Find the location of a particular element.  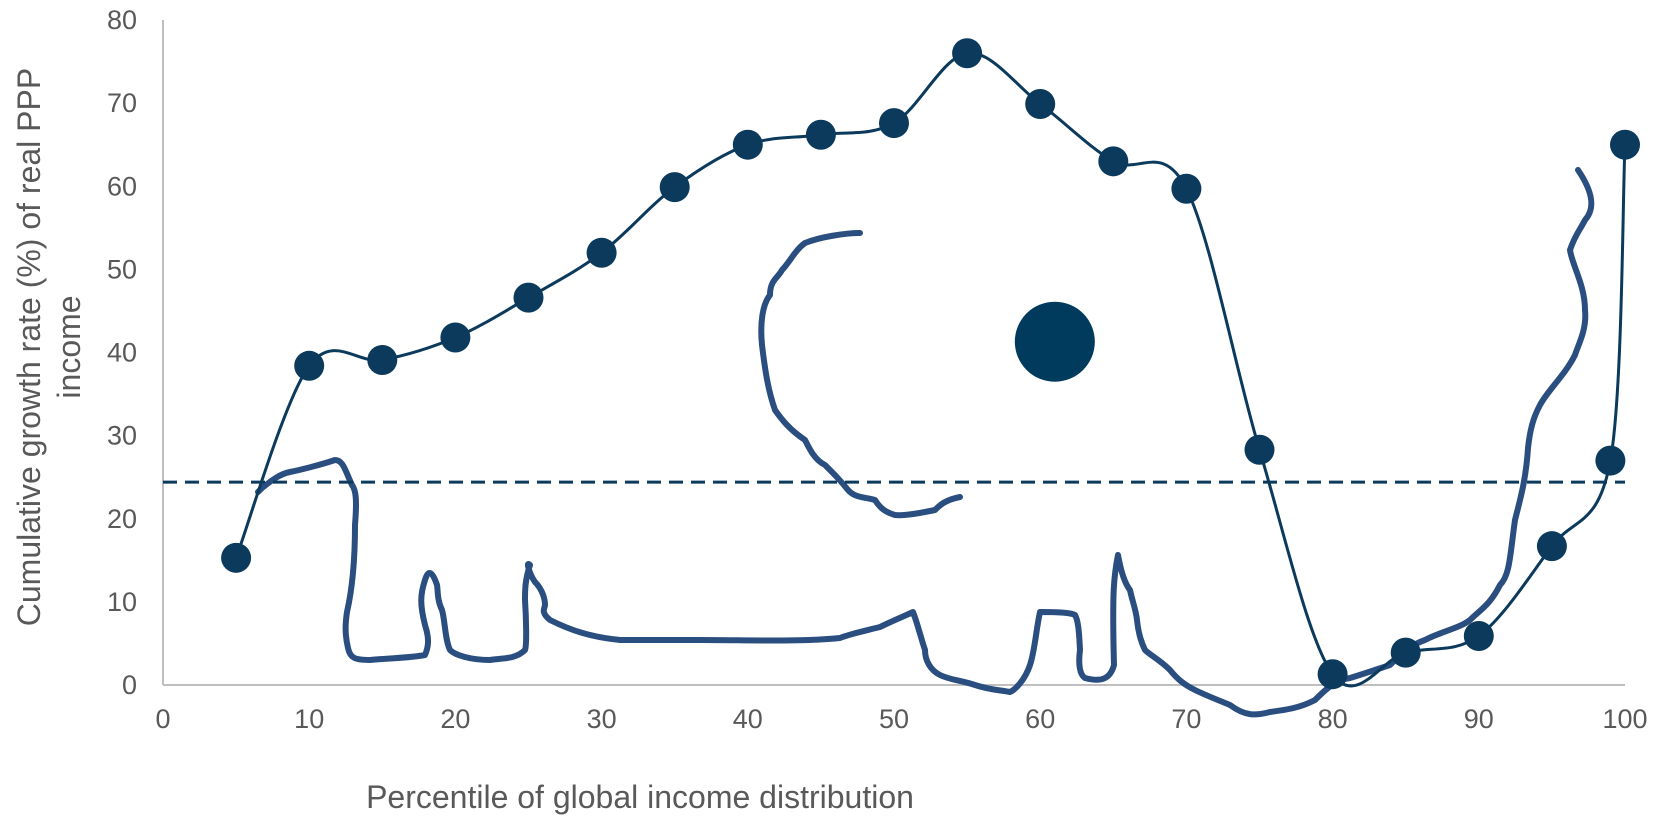

x-tick-label: 10 is located at coordinates (309, 719).